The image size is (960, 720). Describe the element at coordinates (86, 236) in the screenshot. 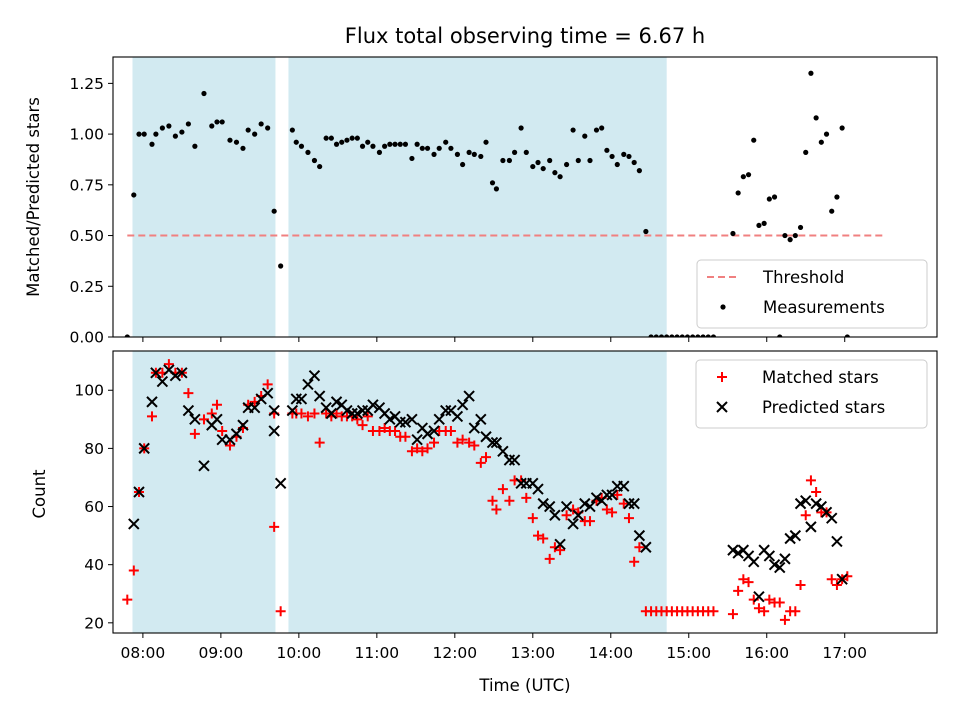

I see `top-y-tick-label: 0.50` at that location.